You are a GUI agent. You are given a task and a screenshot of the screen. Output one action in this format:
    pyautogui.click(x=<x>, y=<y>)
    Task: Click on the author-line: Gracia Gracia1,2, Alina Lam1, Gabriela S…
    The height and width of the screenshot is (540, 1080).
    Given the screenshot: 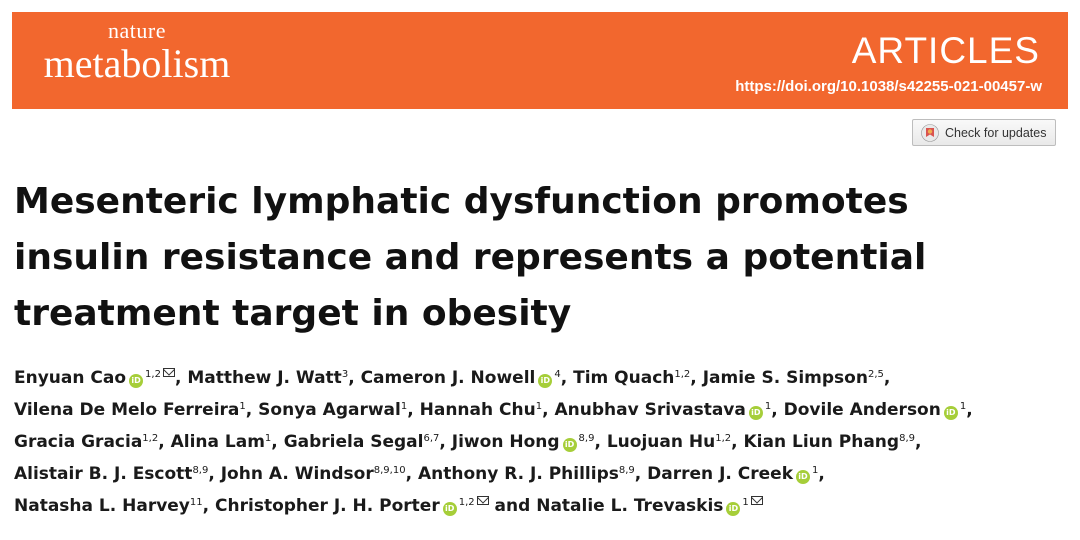 What is the action you would take?
    pyautogui.click(x=542, y=442)
    